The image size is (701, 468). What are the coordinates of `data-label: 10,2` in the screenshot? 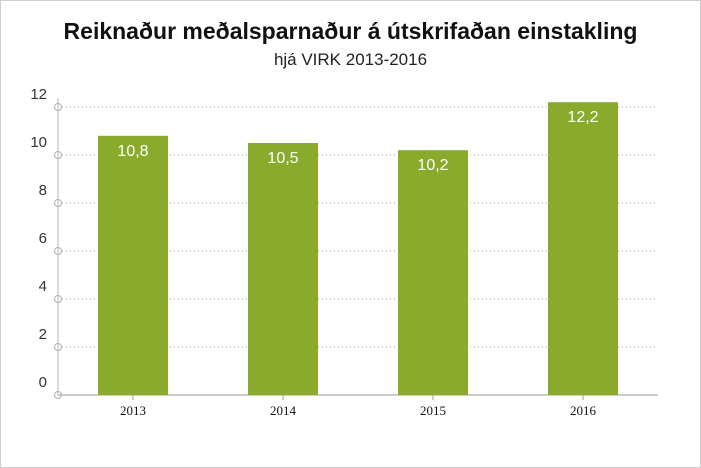 It's located at (432, 165).